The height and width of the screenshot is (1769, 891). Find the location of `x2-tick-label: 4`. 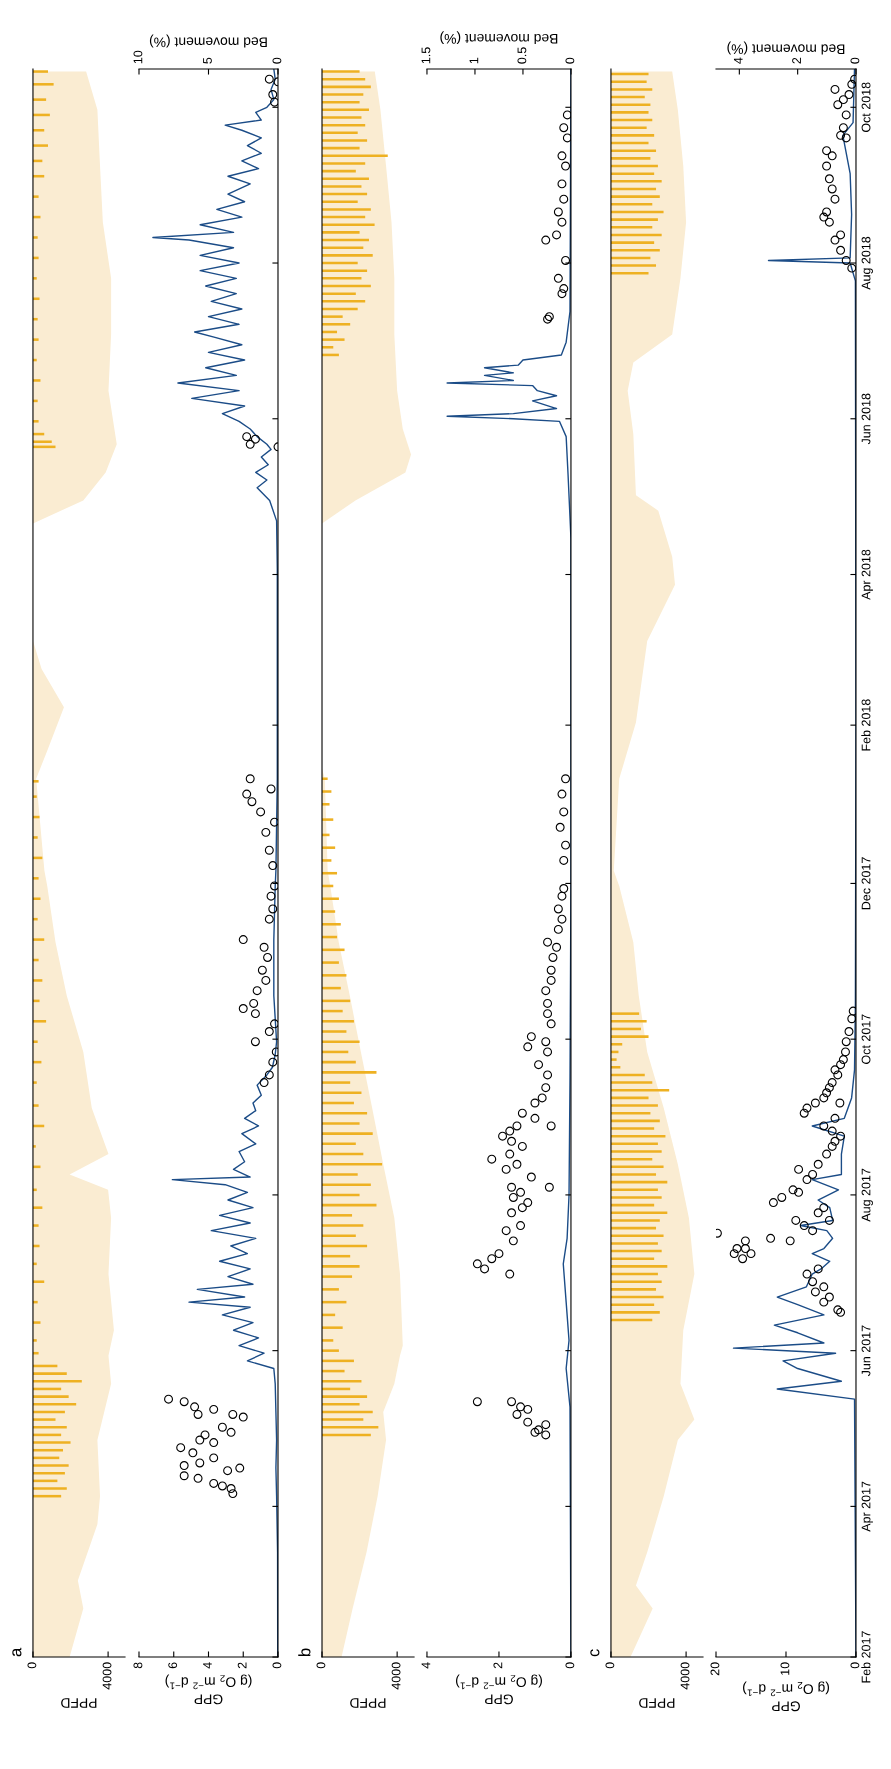

x2-tick-label: 4 is located at coordinates (738, 60).